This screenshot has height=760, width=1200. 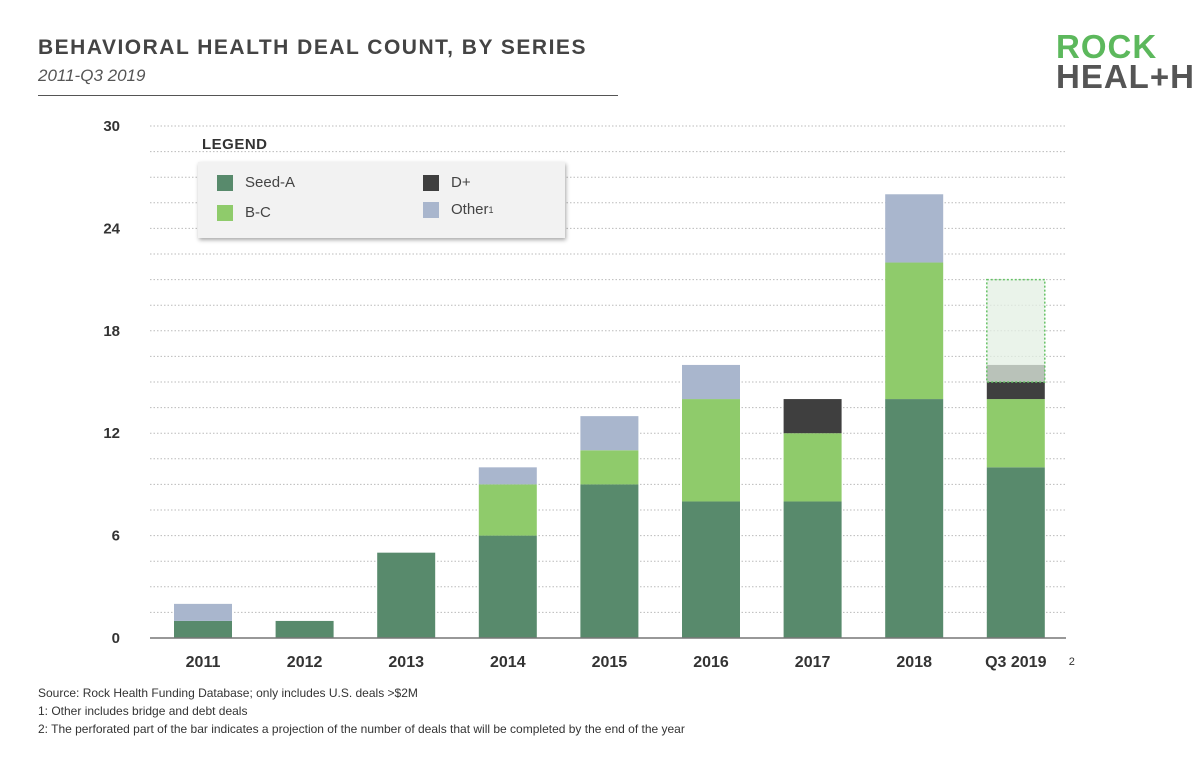 I want to click on legend-item-seed-a: Seed-A, so click(x=256, y=182).